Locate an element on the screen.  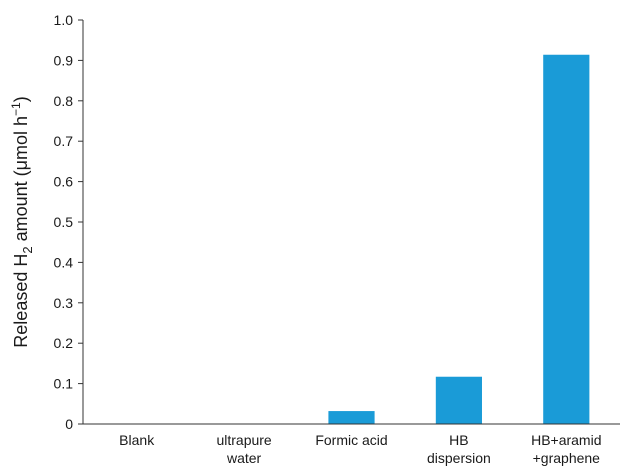
y-tick-label: 1.0 is located at coordinates (64, 20).